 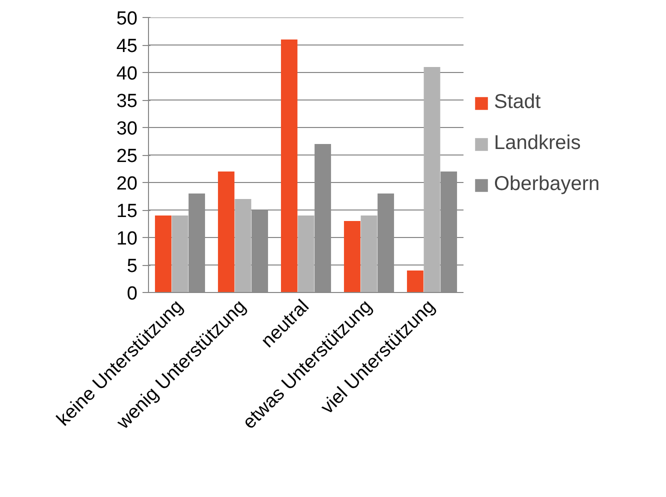 What do you see at coordinates (517, 102) in the screenshot?
I see `legend-label: Stadt` at bounding box center [517, 102].